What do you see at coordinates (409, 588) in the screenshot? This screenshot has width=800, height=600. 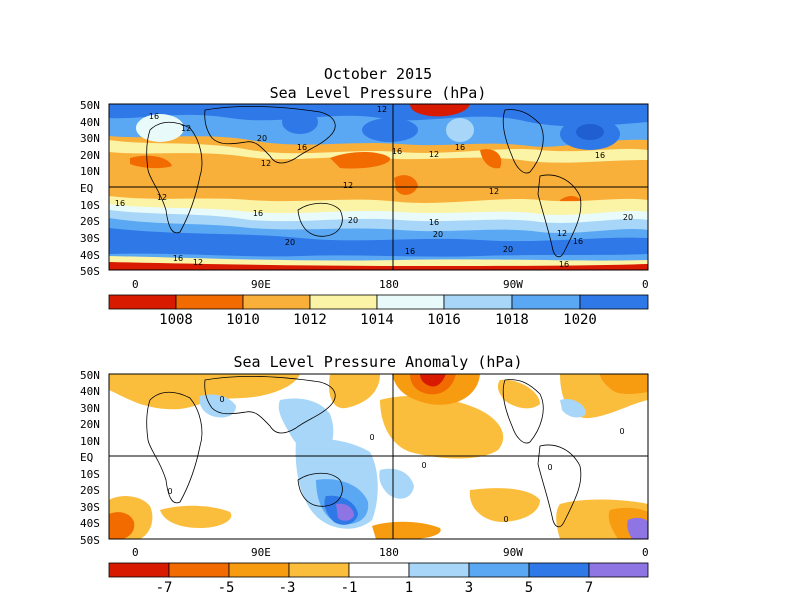 I see `colorbar-label: 1` at bounding box center [409, 588].